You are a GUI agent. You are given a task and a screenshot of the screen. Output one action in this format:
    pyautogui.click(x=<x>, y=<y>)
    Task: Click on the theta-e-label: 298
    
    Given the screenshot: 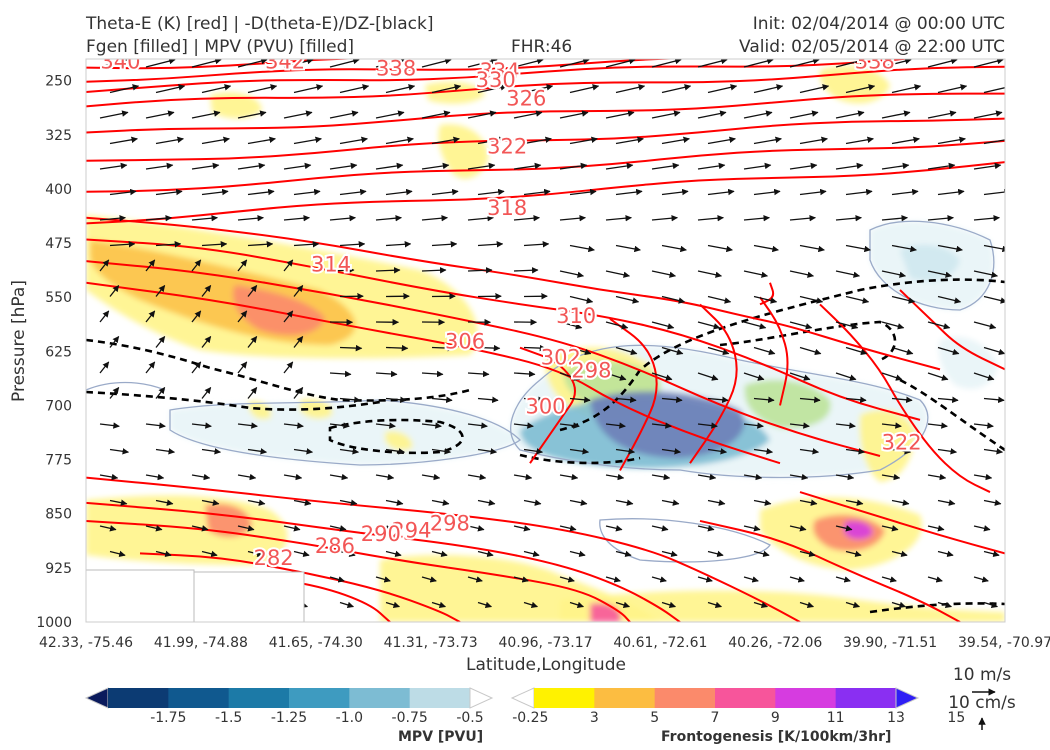 What is the action you would take?
    pyautogui.click(x=591, y=370)
    